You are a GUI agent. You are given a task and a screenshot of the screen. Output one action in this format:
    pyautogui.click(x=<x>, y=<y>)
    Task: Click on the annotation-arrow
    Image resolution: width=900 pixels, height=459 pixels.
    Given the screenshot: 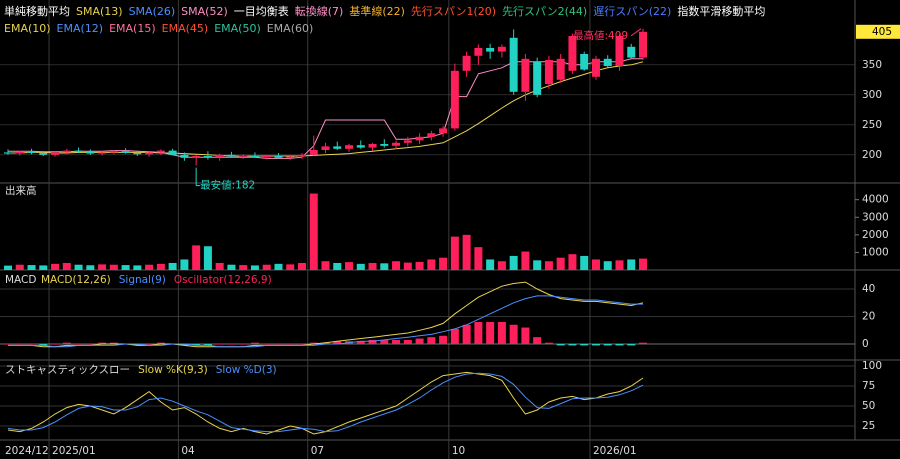 What is the action you would take?
    pyautogui.click(x=636, y=32)
    